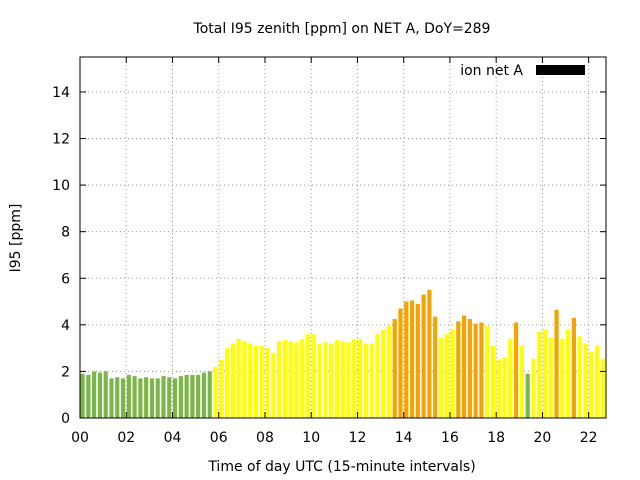 This screenshot has height=480, width=640. What do you see at coordinates (543, 438) in the screenshot?
I see `x-tick-label: 20` at bounding box center [543, 438].